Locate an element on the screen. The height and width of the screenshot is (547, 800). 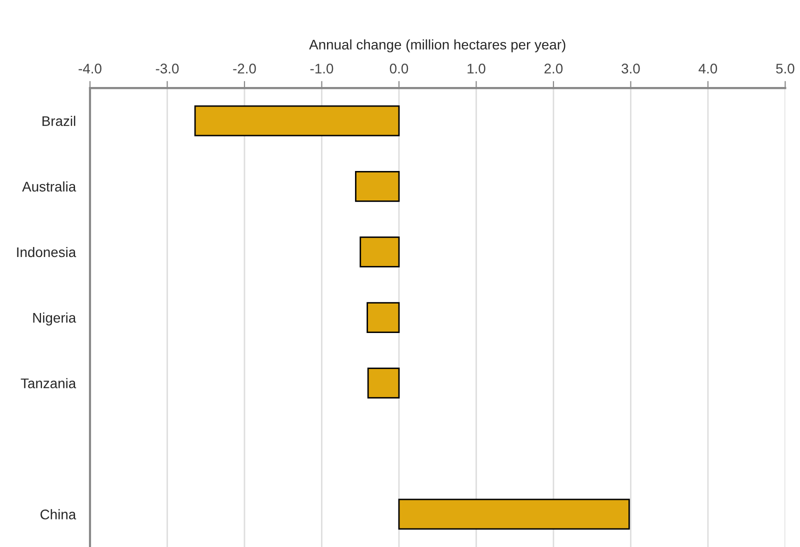
x-tick-label: -4.0 is located at coordinates (90, 69).